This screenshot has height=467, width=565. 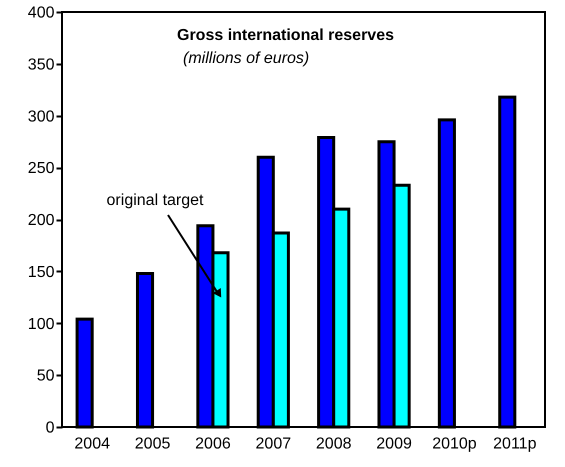 I want to click on y-tick-label: 400, so click(x=41, y=13).